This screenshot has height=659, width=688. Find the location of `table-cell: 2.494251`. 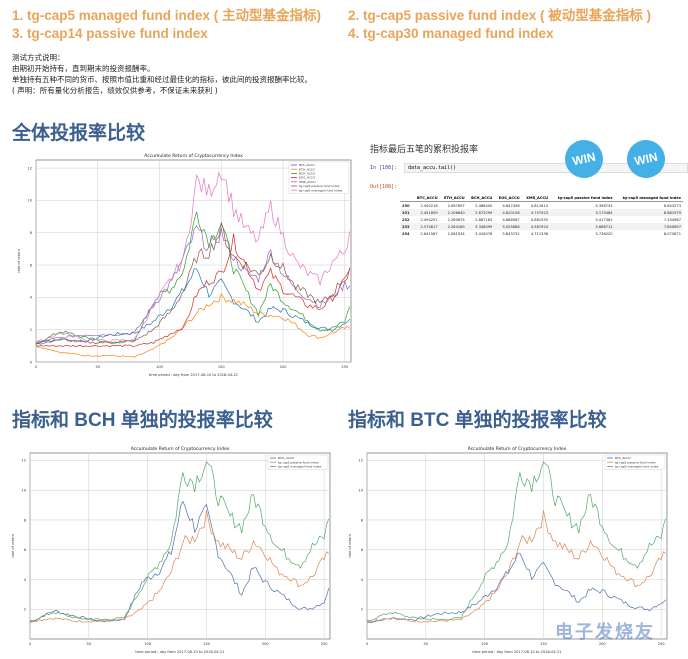

table-cell: 2.494251 is located at coordinates (429, 219).